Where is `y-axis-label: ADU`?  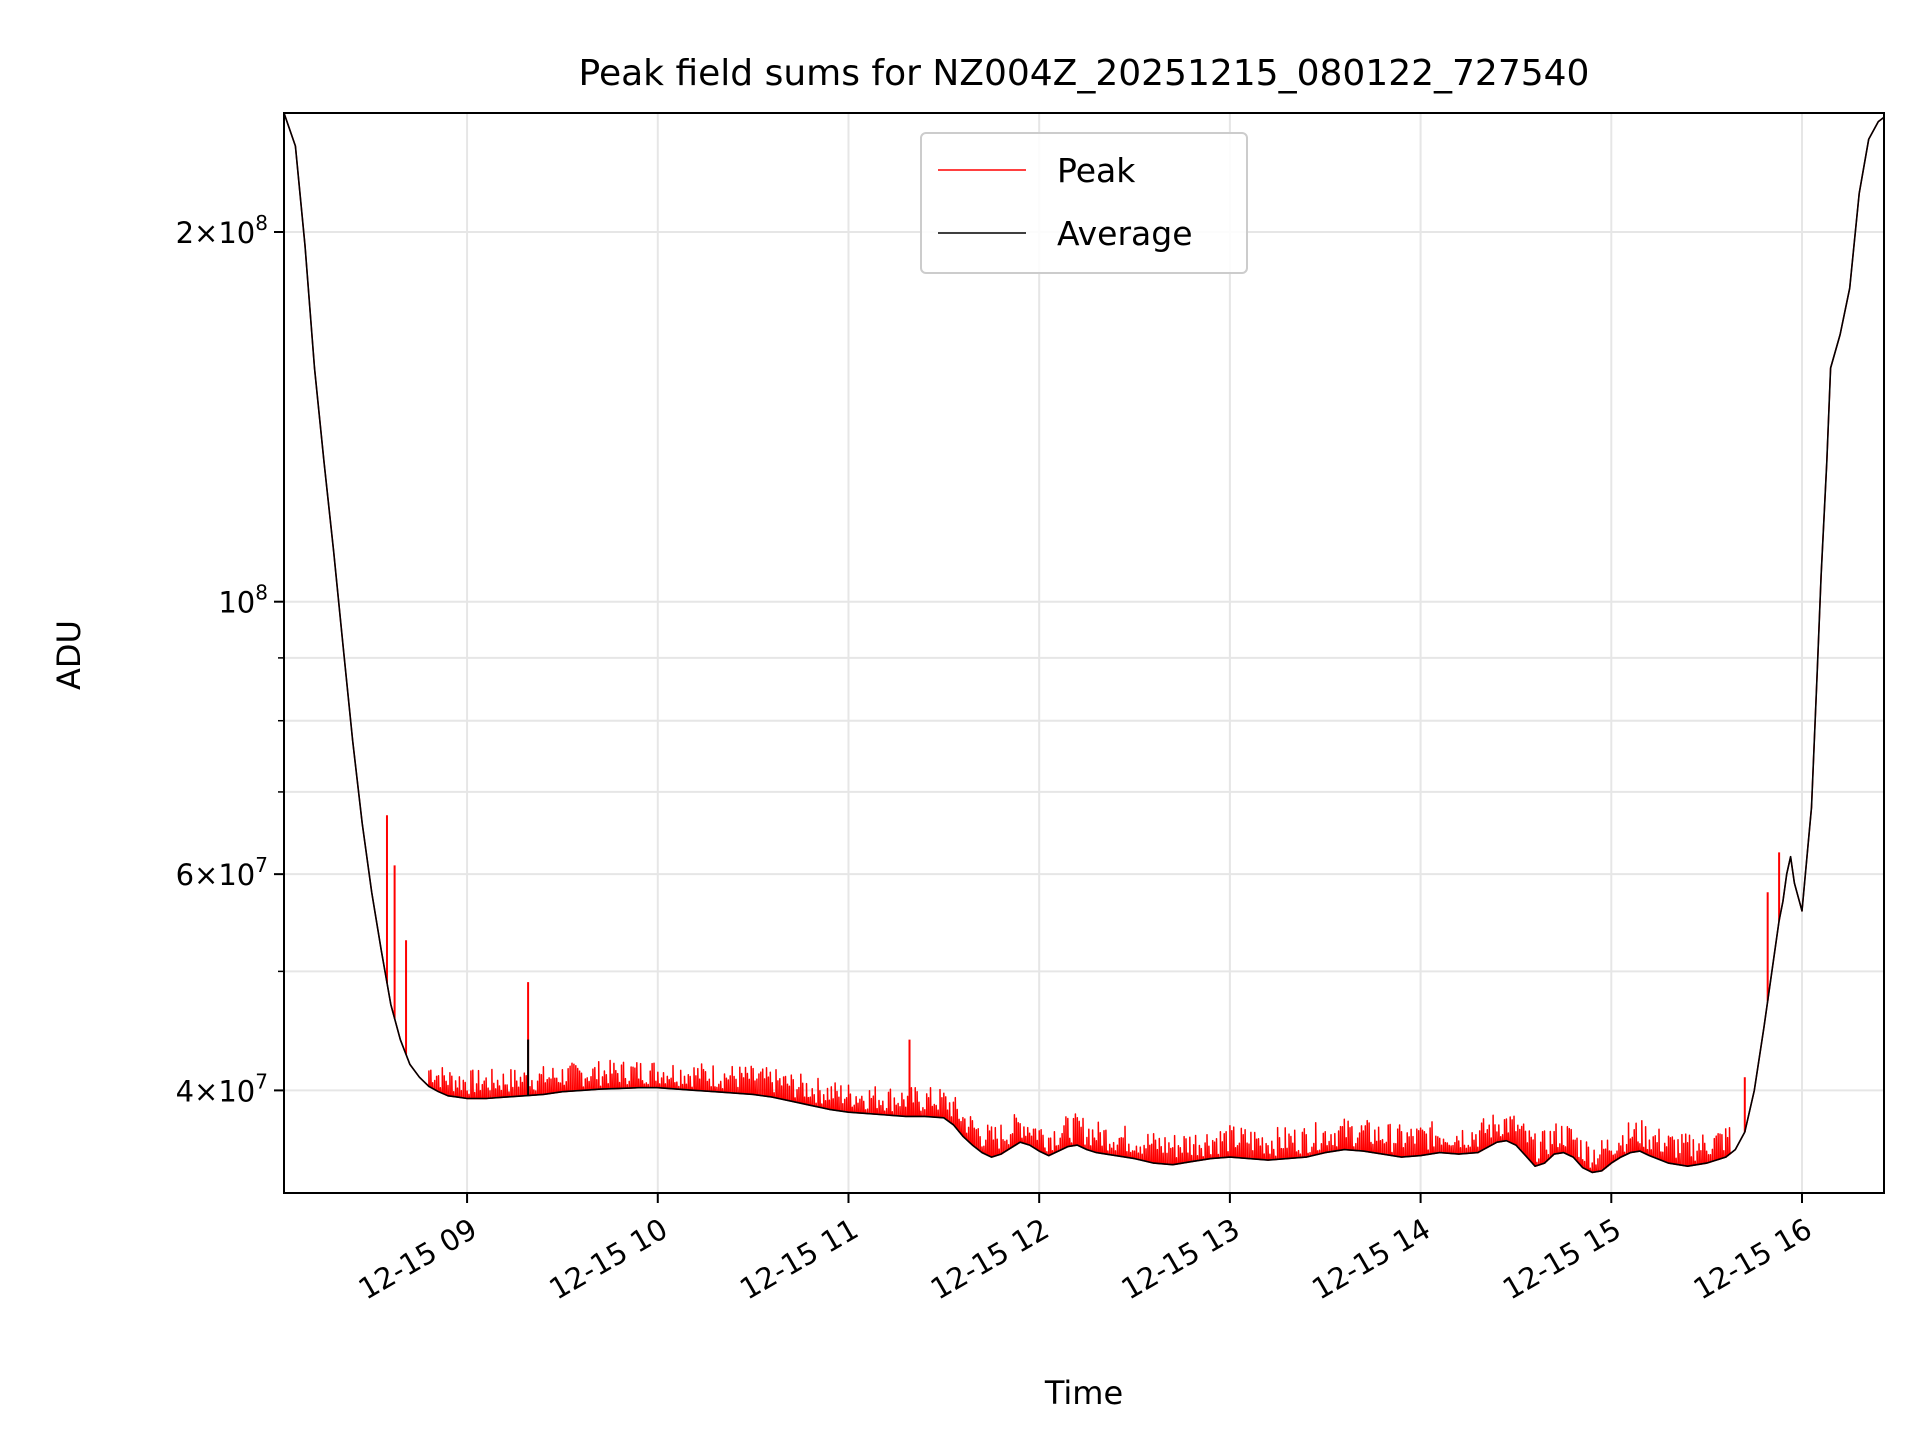 y-axis-label: ADU is located at coordinates (69, 655).